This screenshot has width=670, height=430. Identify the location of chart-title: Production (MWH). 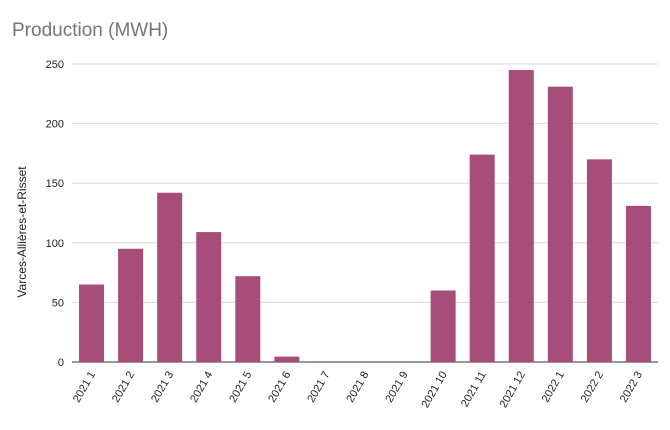
(90, 30).